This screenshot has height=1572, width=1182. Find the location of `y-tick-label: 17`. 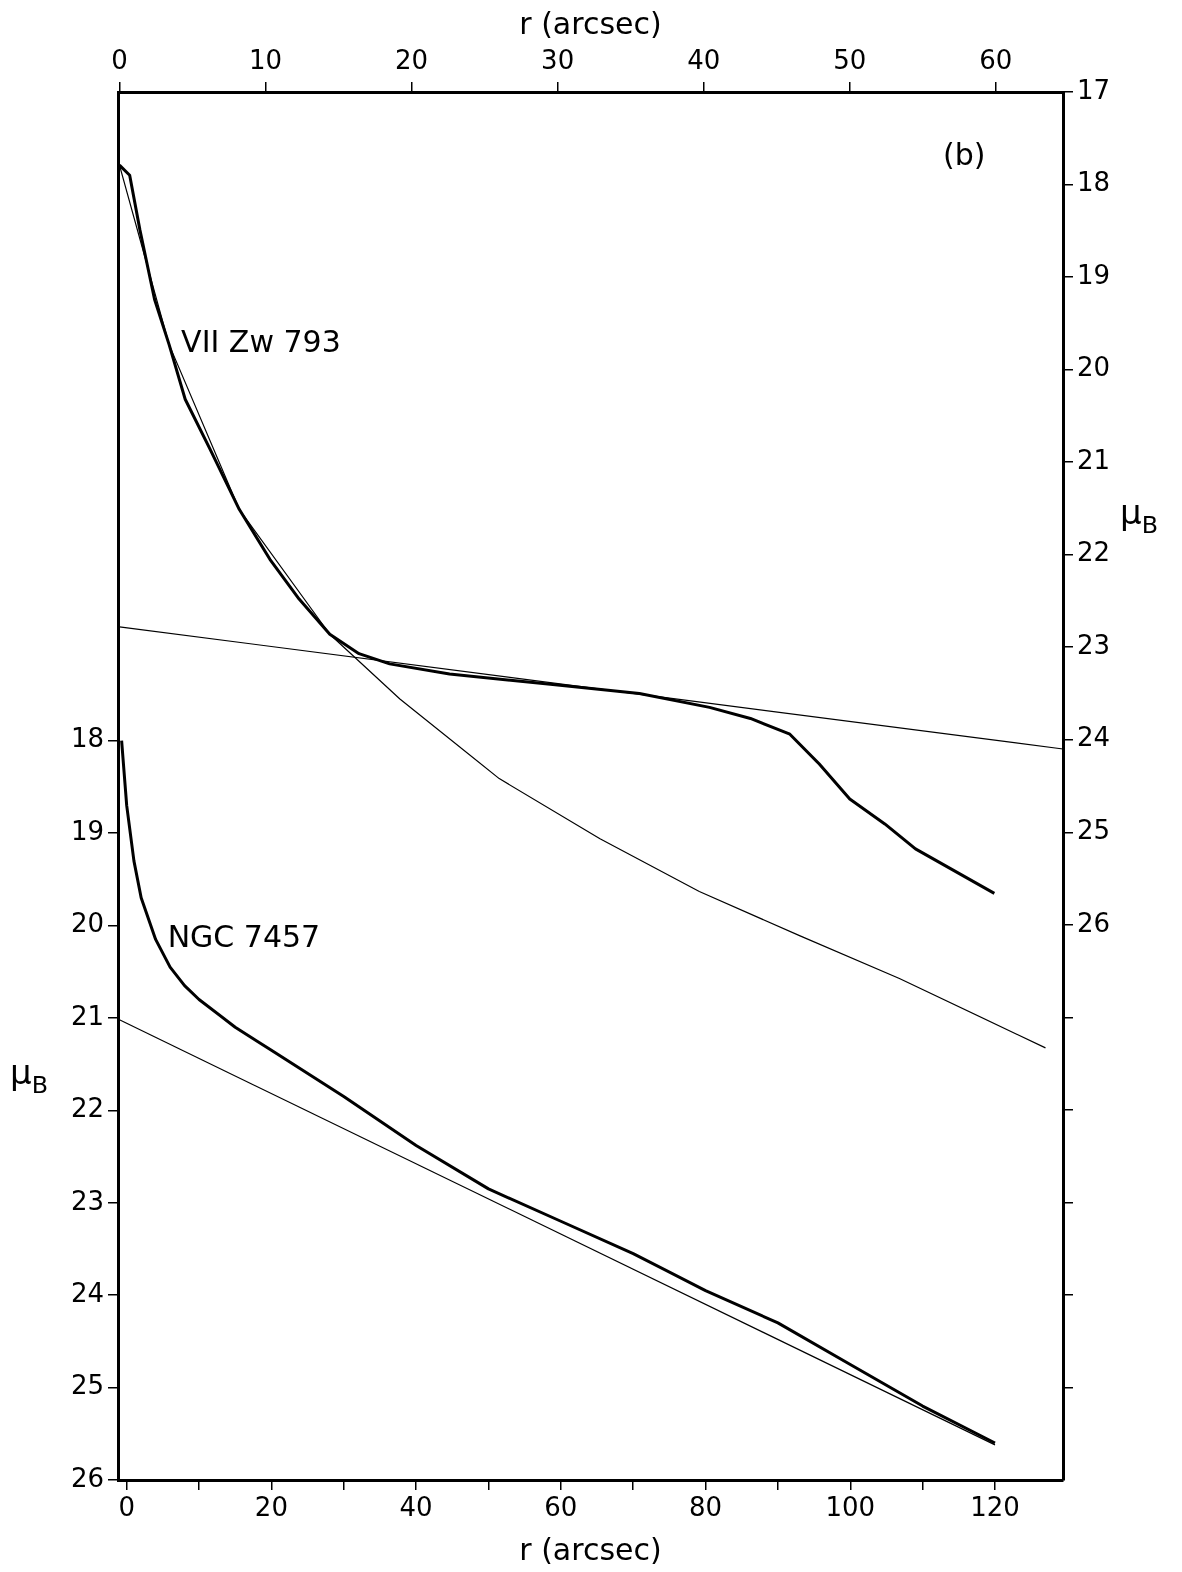

y-tick-label: 17 is located at coordinates (1094, 89).